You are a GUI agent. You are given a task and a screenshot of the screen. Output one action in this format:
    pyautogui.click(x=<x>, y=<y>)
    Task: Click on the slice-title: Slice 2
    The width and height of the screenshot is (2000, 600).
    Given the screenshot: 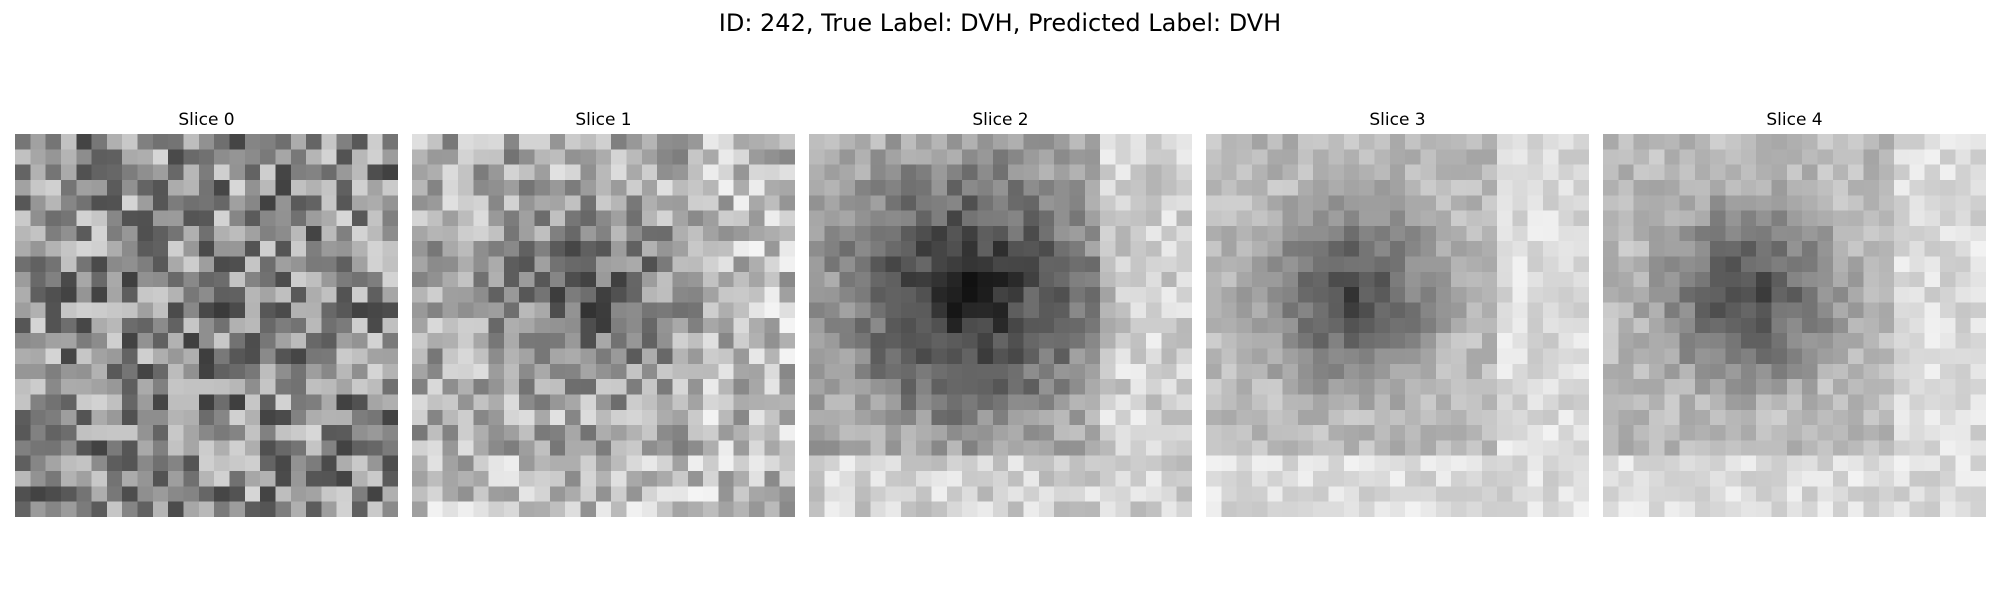 What is the action you would take?
    pyautogui.click(x=1000, y=120)
    